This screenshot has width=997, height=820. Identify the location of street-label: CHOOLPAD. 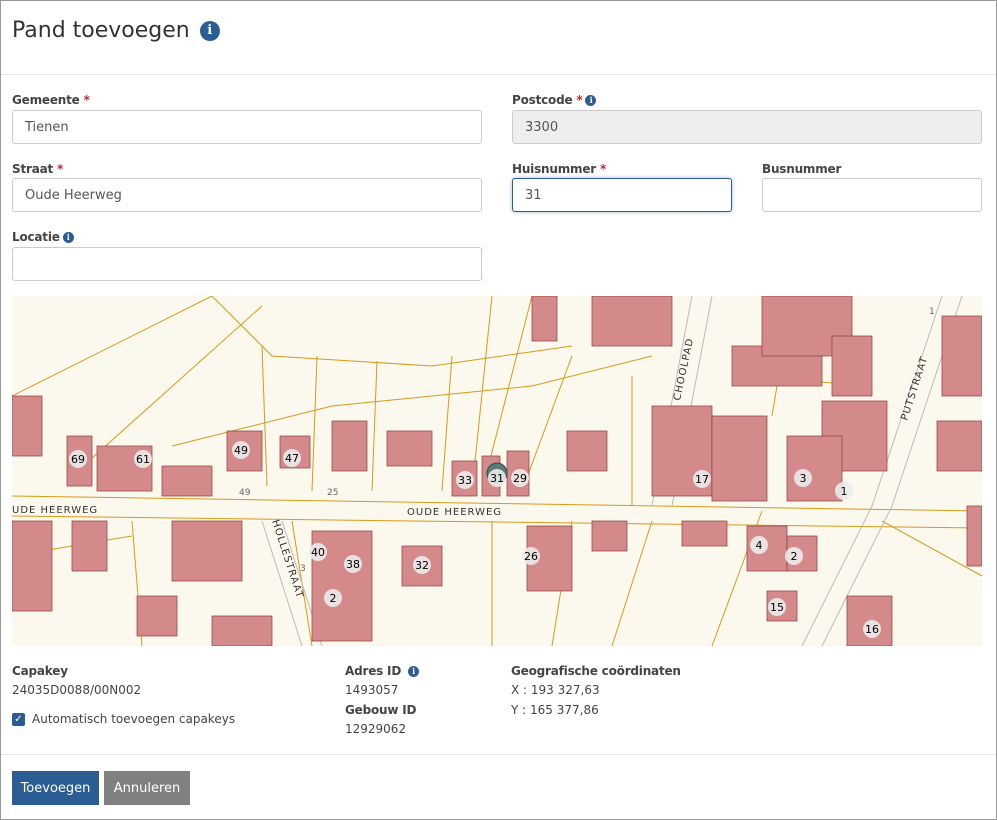
(684, 369).